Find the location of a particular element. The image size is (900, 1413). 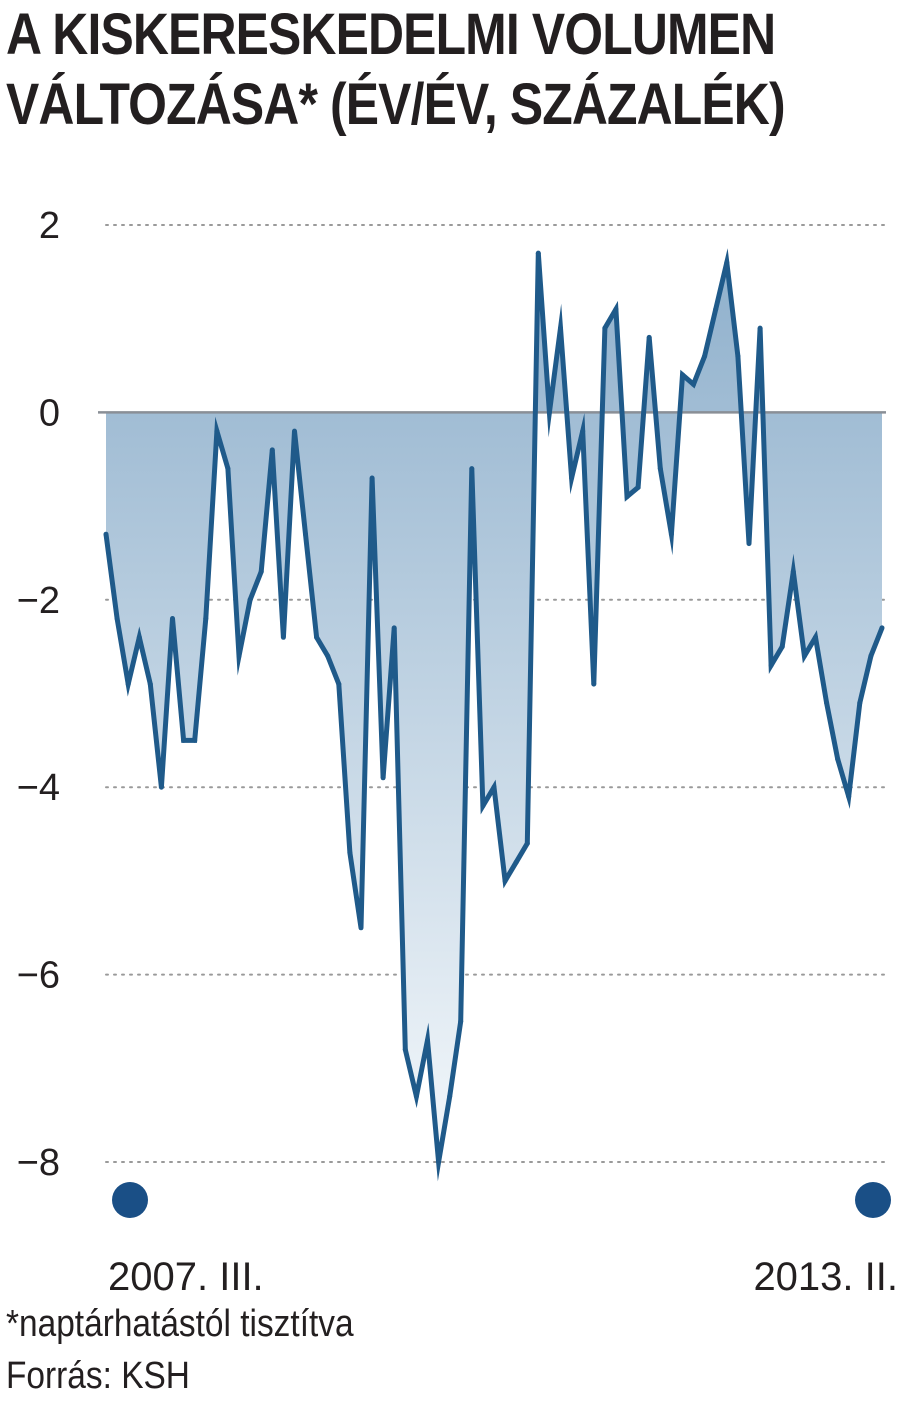

x-end-label: 2013. II. is located at coordinates (825, 1277).